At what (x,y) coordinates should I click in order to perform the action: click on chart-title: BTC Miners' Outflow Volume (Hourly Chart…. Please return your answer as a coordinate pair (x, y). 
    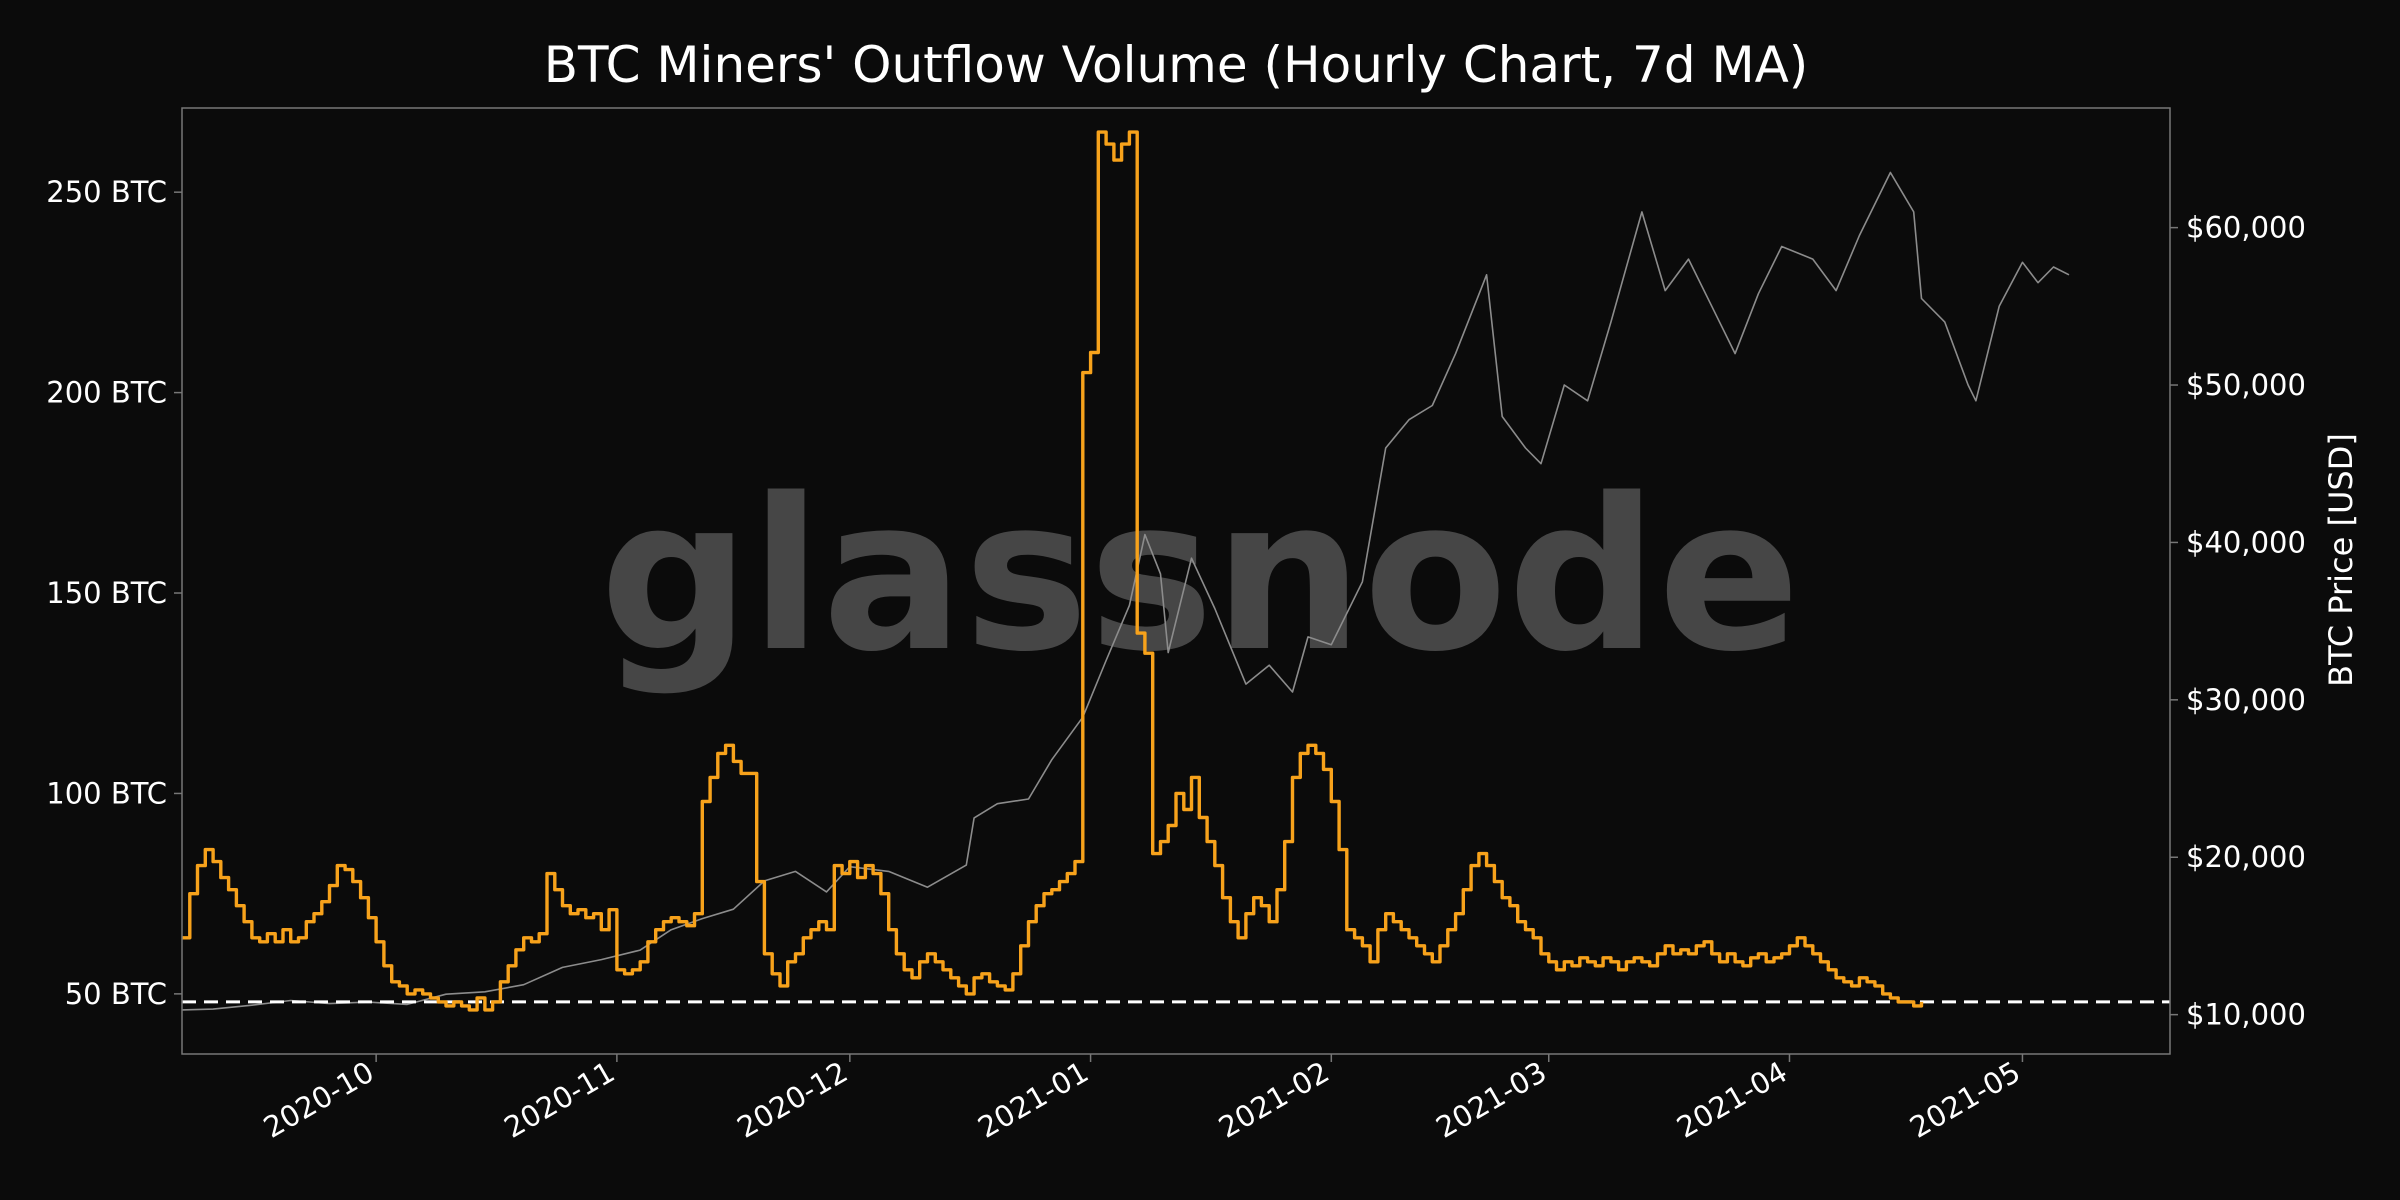
    Looking at the image, I should click on (1176, 65).